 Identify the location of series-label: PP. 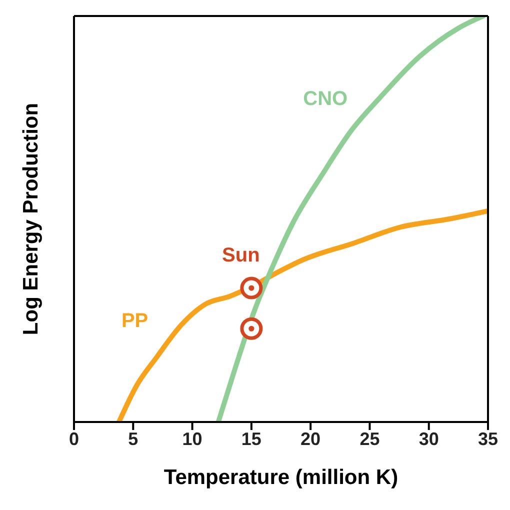
(134, 321).